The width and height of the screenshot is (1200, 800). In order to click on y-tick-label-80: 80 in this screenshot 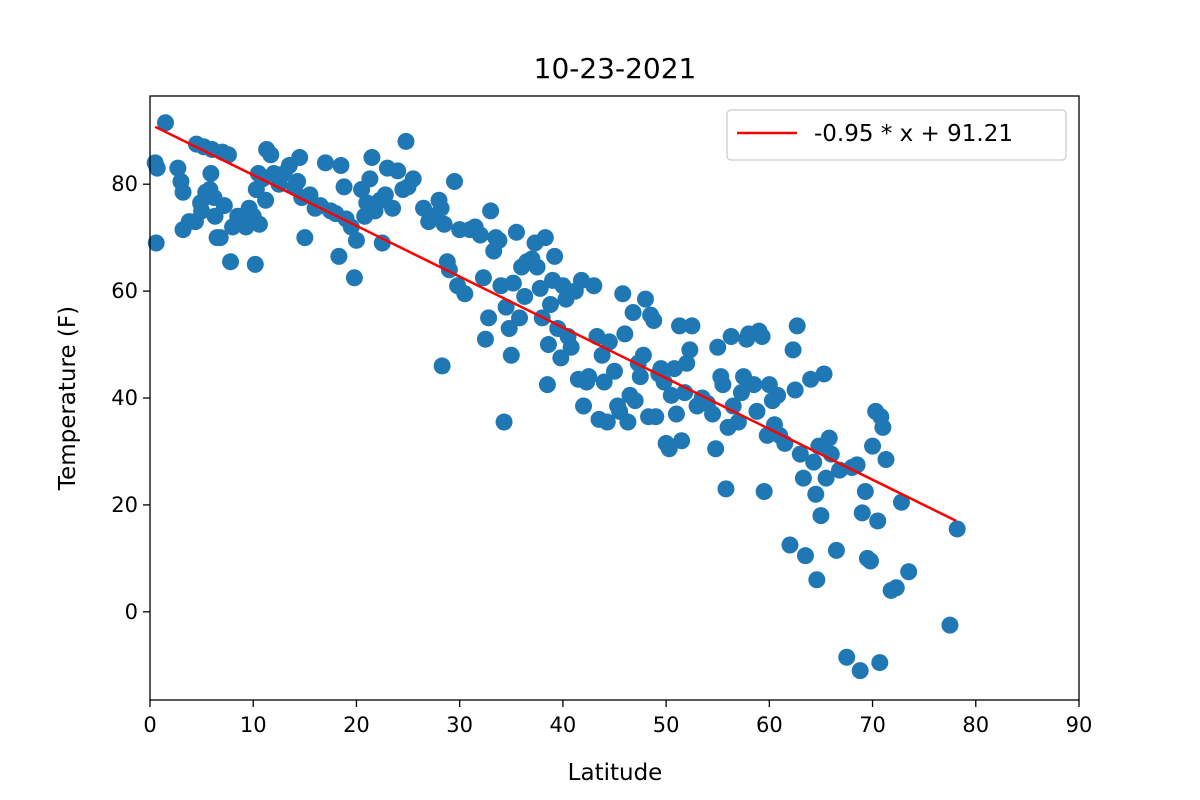, I will do `click(124, 184)`.